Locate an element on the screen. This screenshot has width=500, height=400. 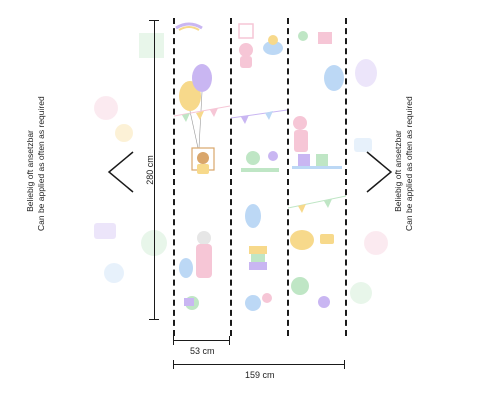
panel-width-dimension-line is located at coordinates (201, 340).